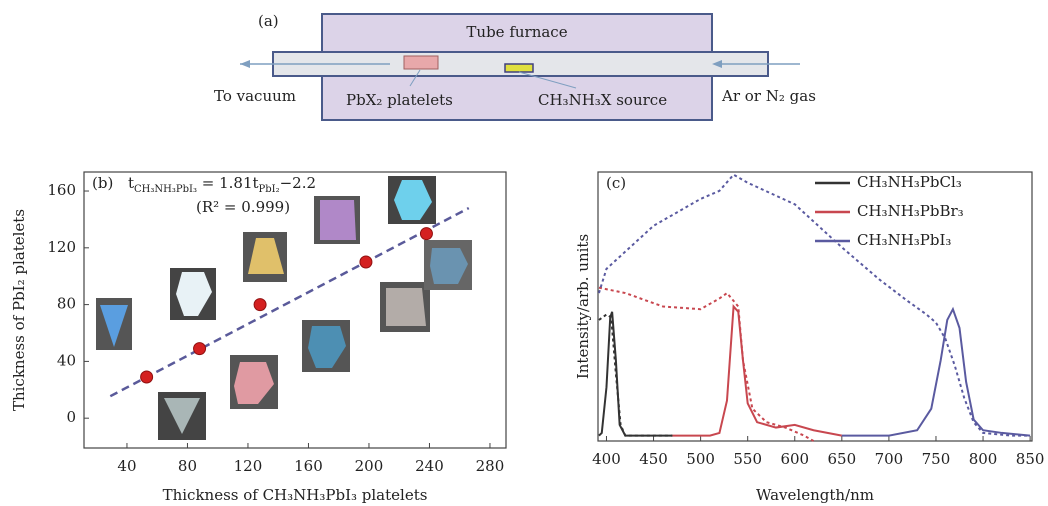  I want to click on y-tick-label: 80, so click(66, 304).